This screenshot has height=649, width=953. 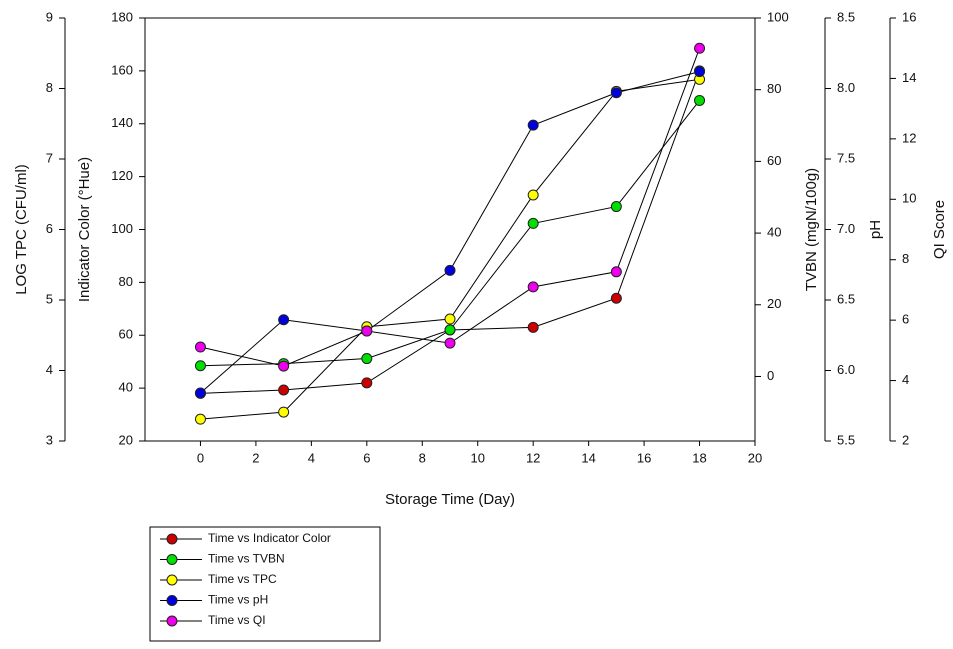 I want to click on x-tick-label: 14, so click(x=588, y=457).